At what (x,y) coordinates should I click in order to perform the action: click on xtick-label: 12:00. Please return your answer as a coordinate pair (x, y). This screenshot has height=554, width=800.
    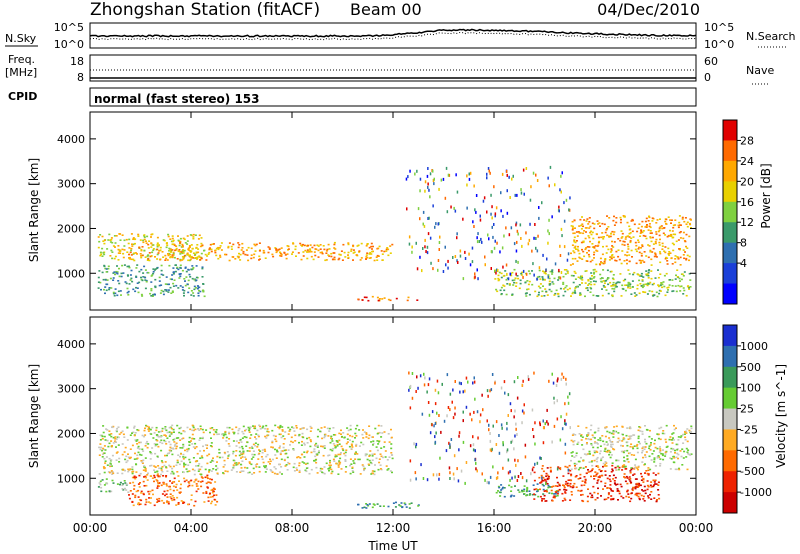
    Looking at the image, I should click on (393, 528).